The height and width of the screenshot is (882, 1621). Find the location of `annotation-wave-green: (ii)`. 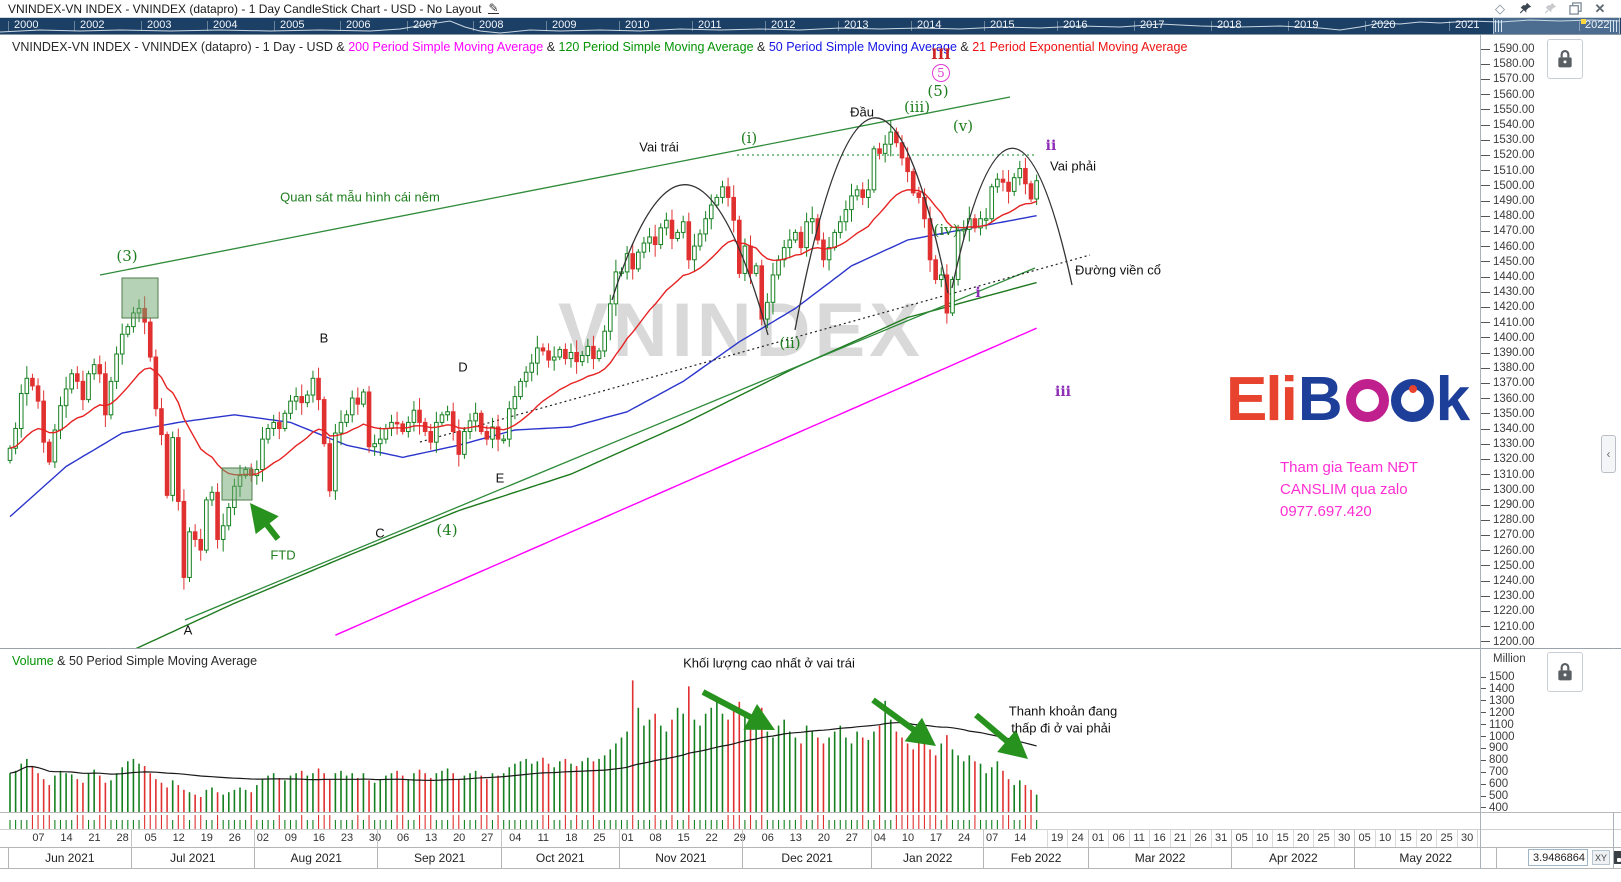

annotation-wave-green: (ii) is located at coordinates (790, 343).